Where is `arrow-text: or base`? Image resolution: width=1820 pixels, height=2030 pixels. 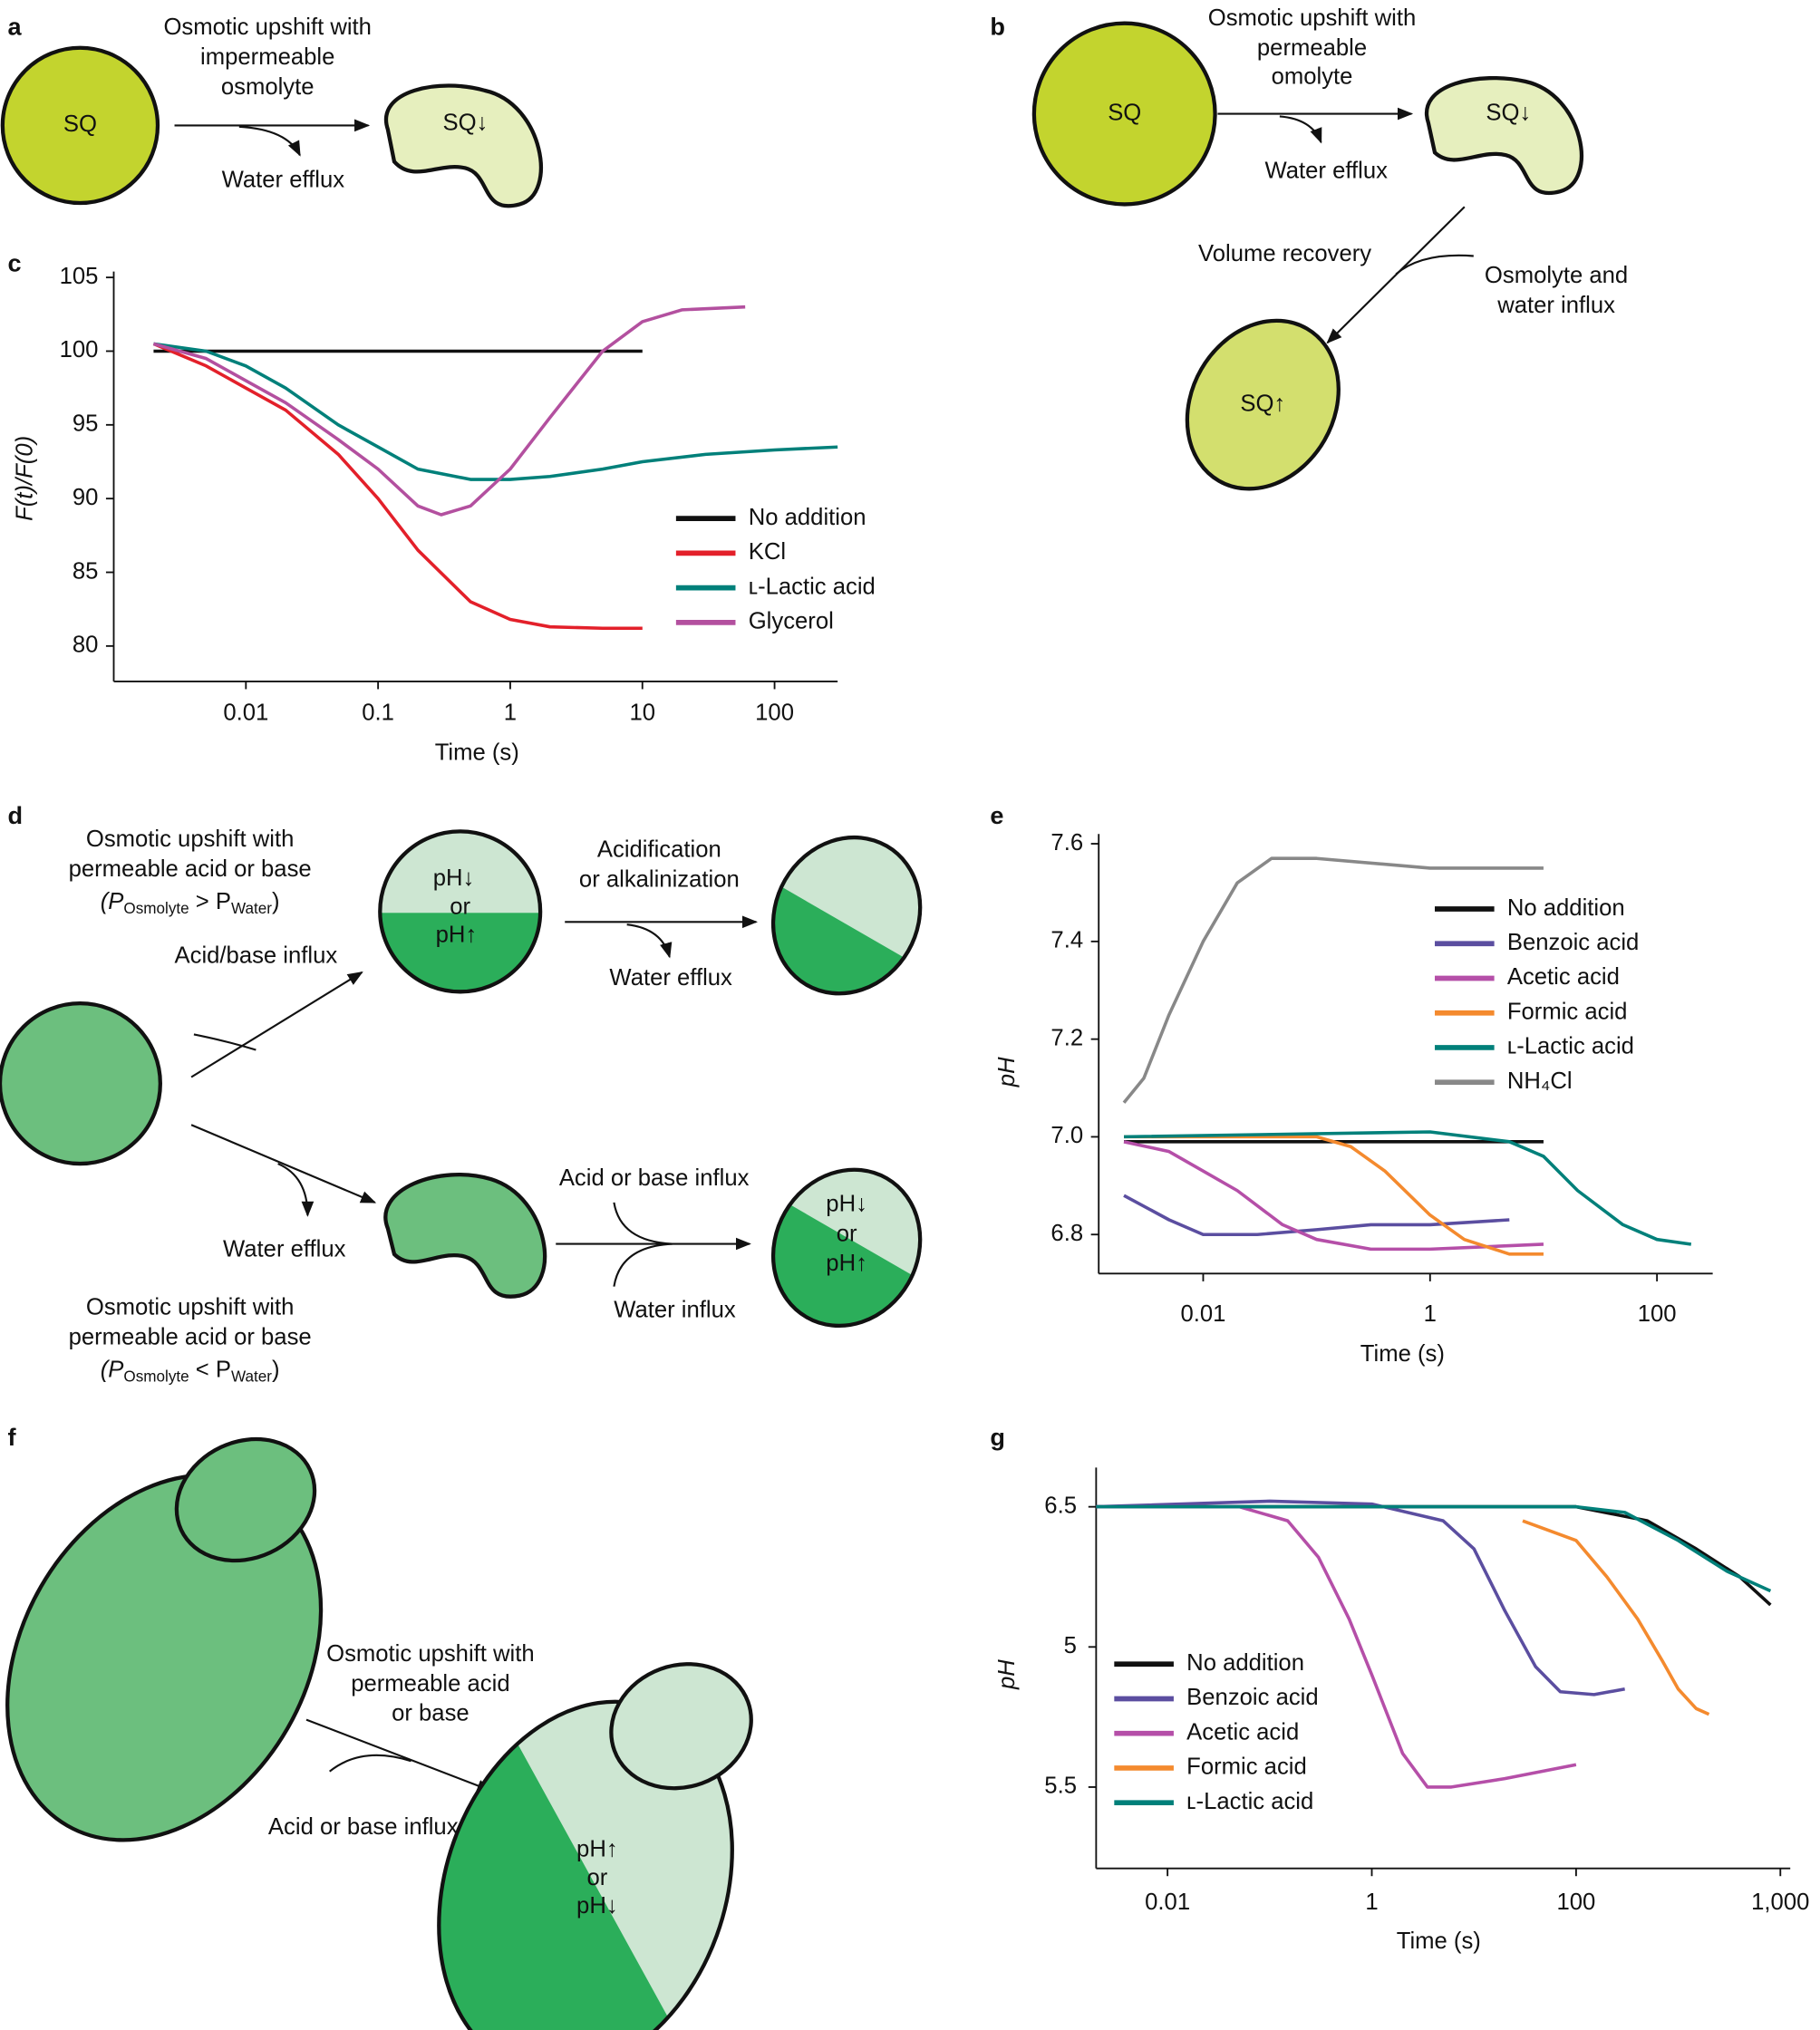
arrow-text: or base is located at coordinates (431, 1713).